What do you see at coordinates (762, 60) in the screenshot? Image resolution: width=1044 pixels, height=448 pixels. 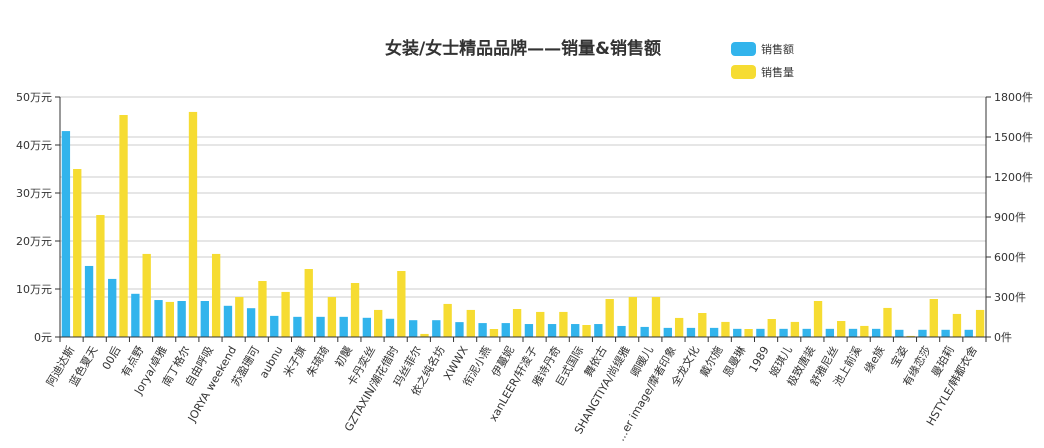 I see `legend: 销售额 销售量` at bounding box center [762, 60].